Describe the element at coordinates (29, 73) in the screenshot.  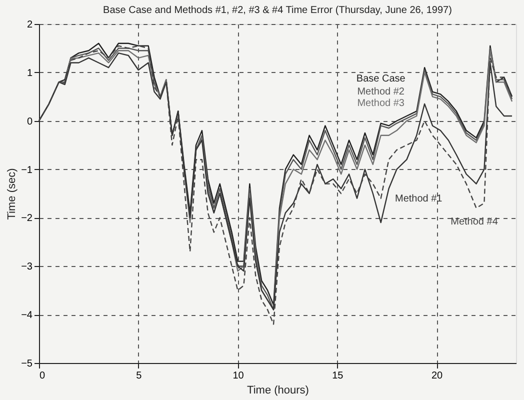
I see `y-tick-label: 1` at that location.